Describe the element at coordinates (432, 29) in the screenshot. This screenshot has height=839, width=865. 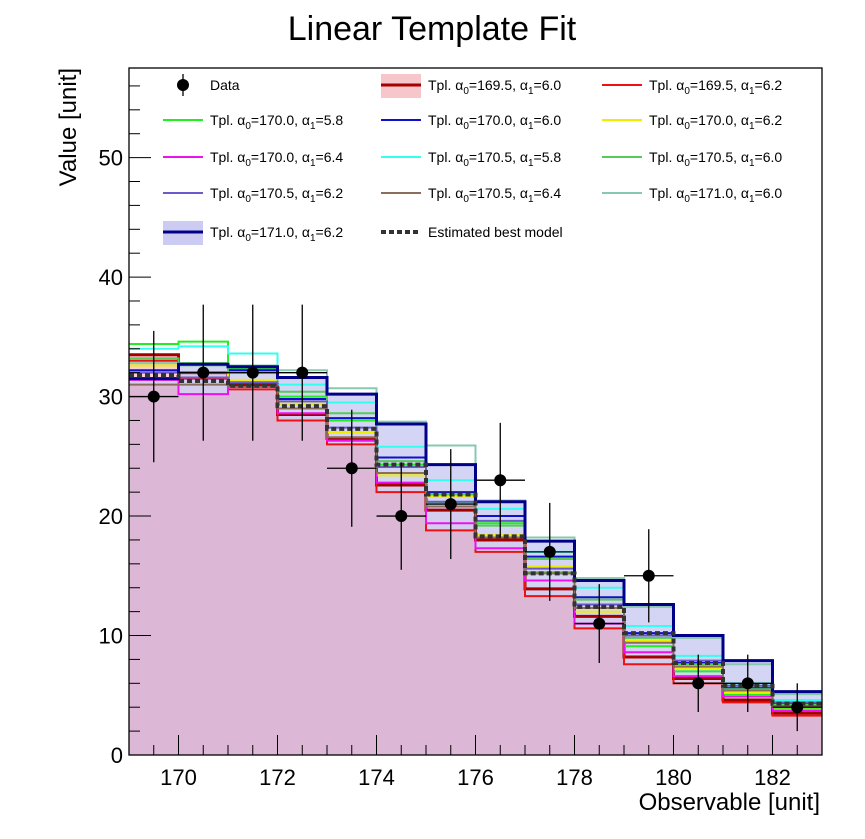
I see `chart-title: Linear Template Fit` at that location.